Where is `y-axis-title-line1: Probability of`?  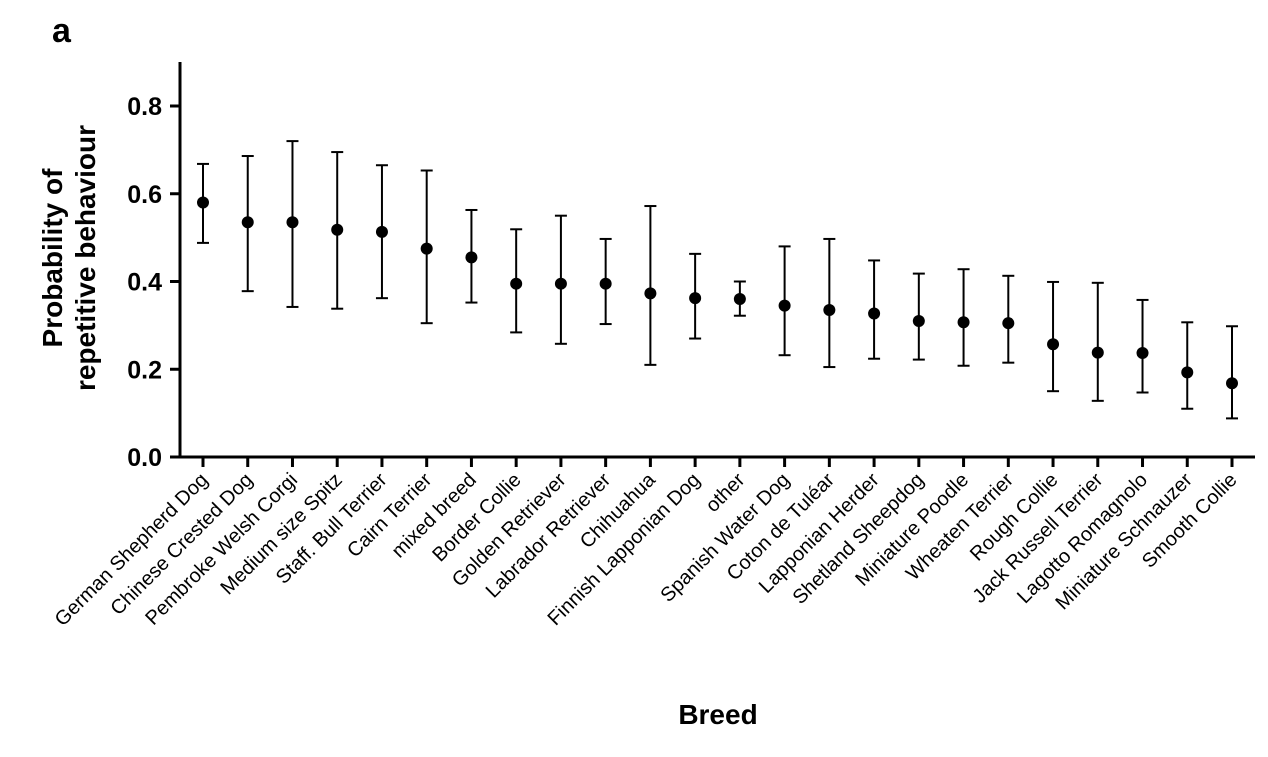
y-axis-title-line1: Probability of is located at coordinates (52, 258).